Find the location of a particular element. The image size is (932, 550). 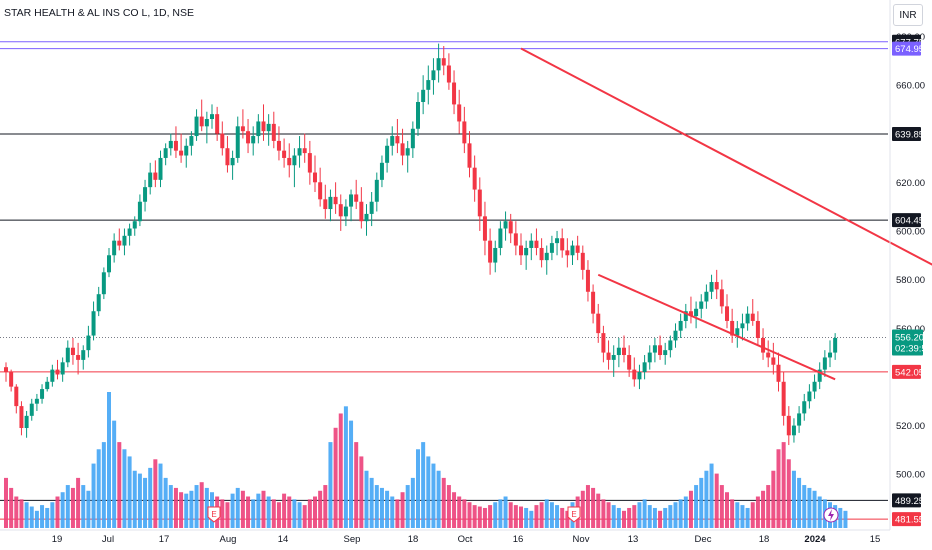

price-tag: 481.55 is located at coordinates (908, 519).